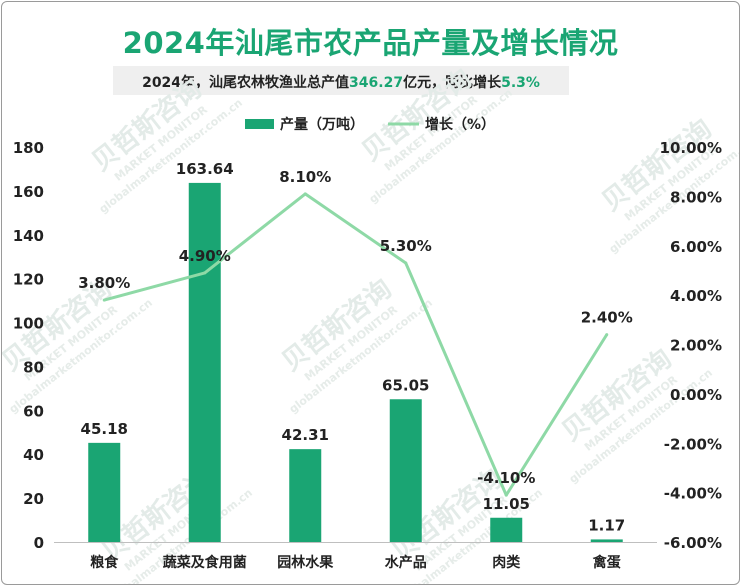 This screenshot has height=586, width=741. I want to click on growth-value-label: 5.30%, so click(406, 246).